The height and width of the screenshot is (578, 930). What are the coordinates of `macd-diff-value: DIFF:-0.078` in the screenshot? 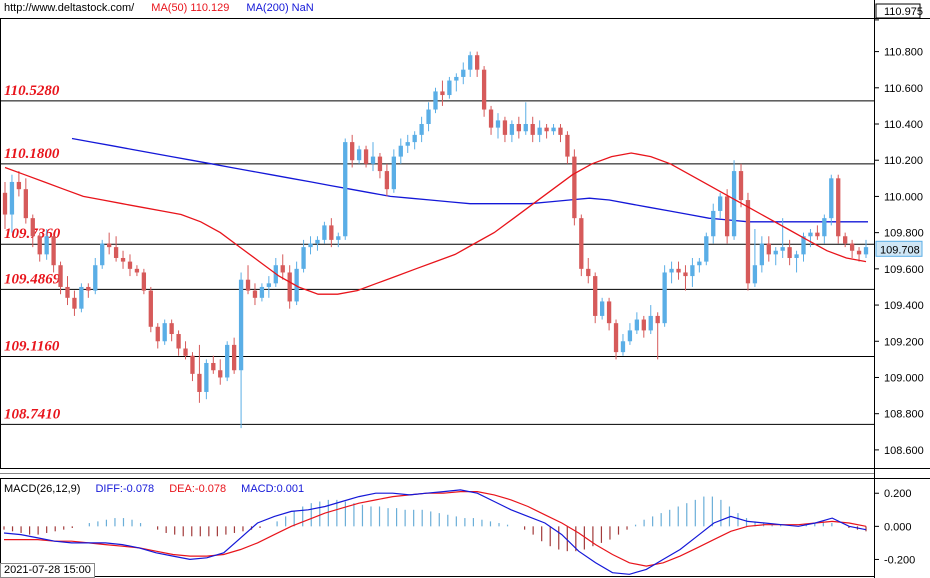 It's located at (125, 489).